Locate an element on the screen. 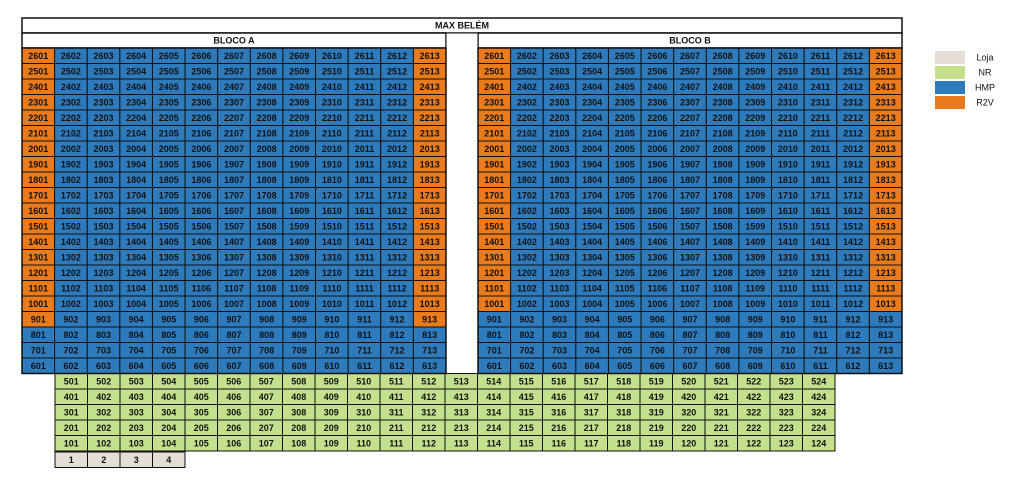 The width and height of the screenshot is (1024, 491). unit-number: 324 is located at coordinates (818, 412).